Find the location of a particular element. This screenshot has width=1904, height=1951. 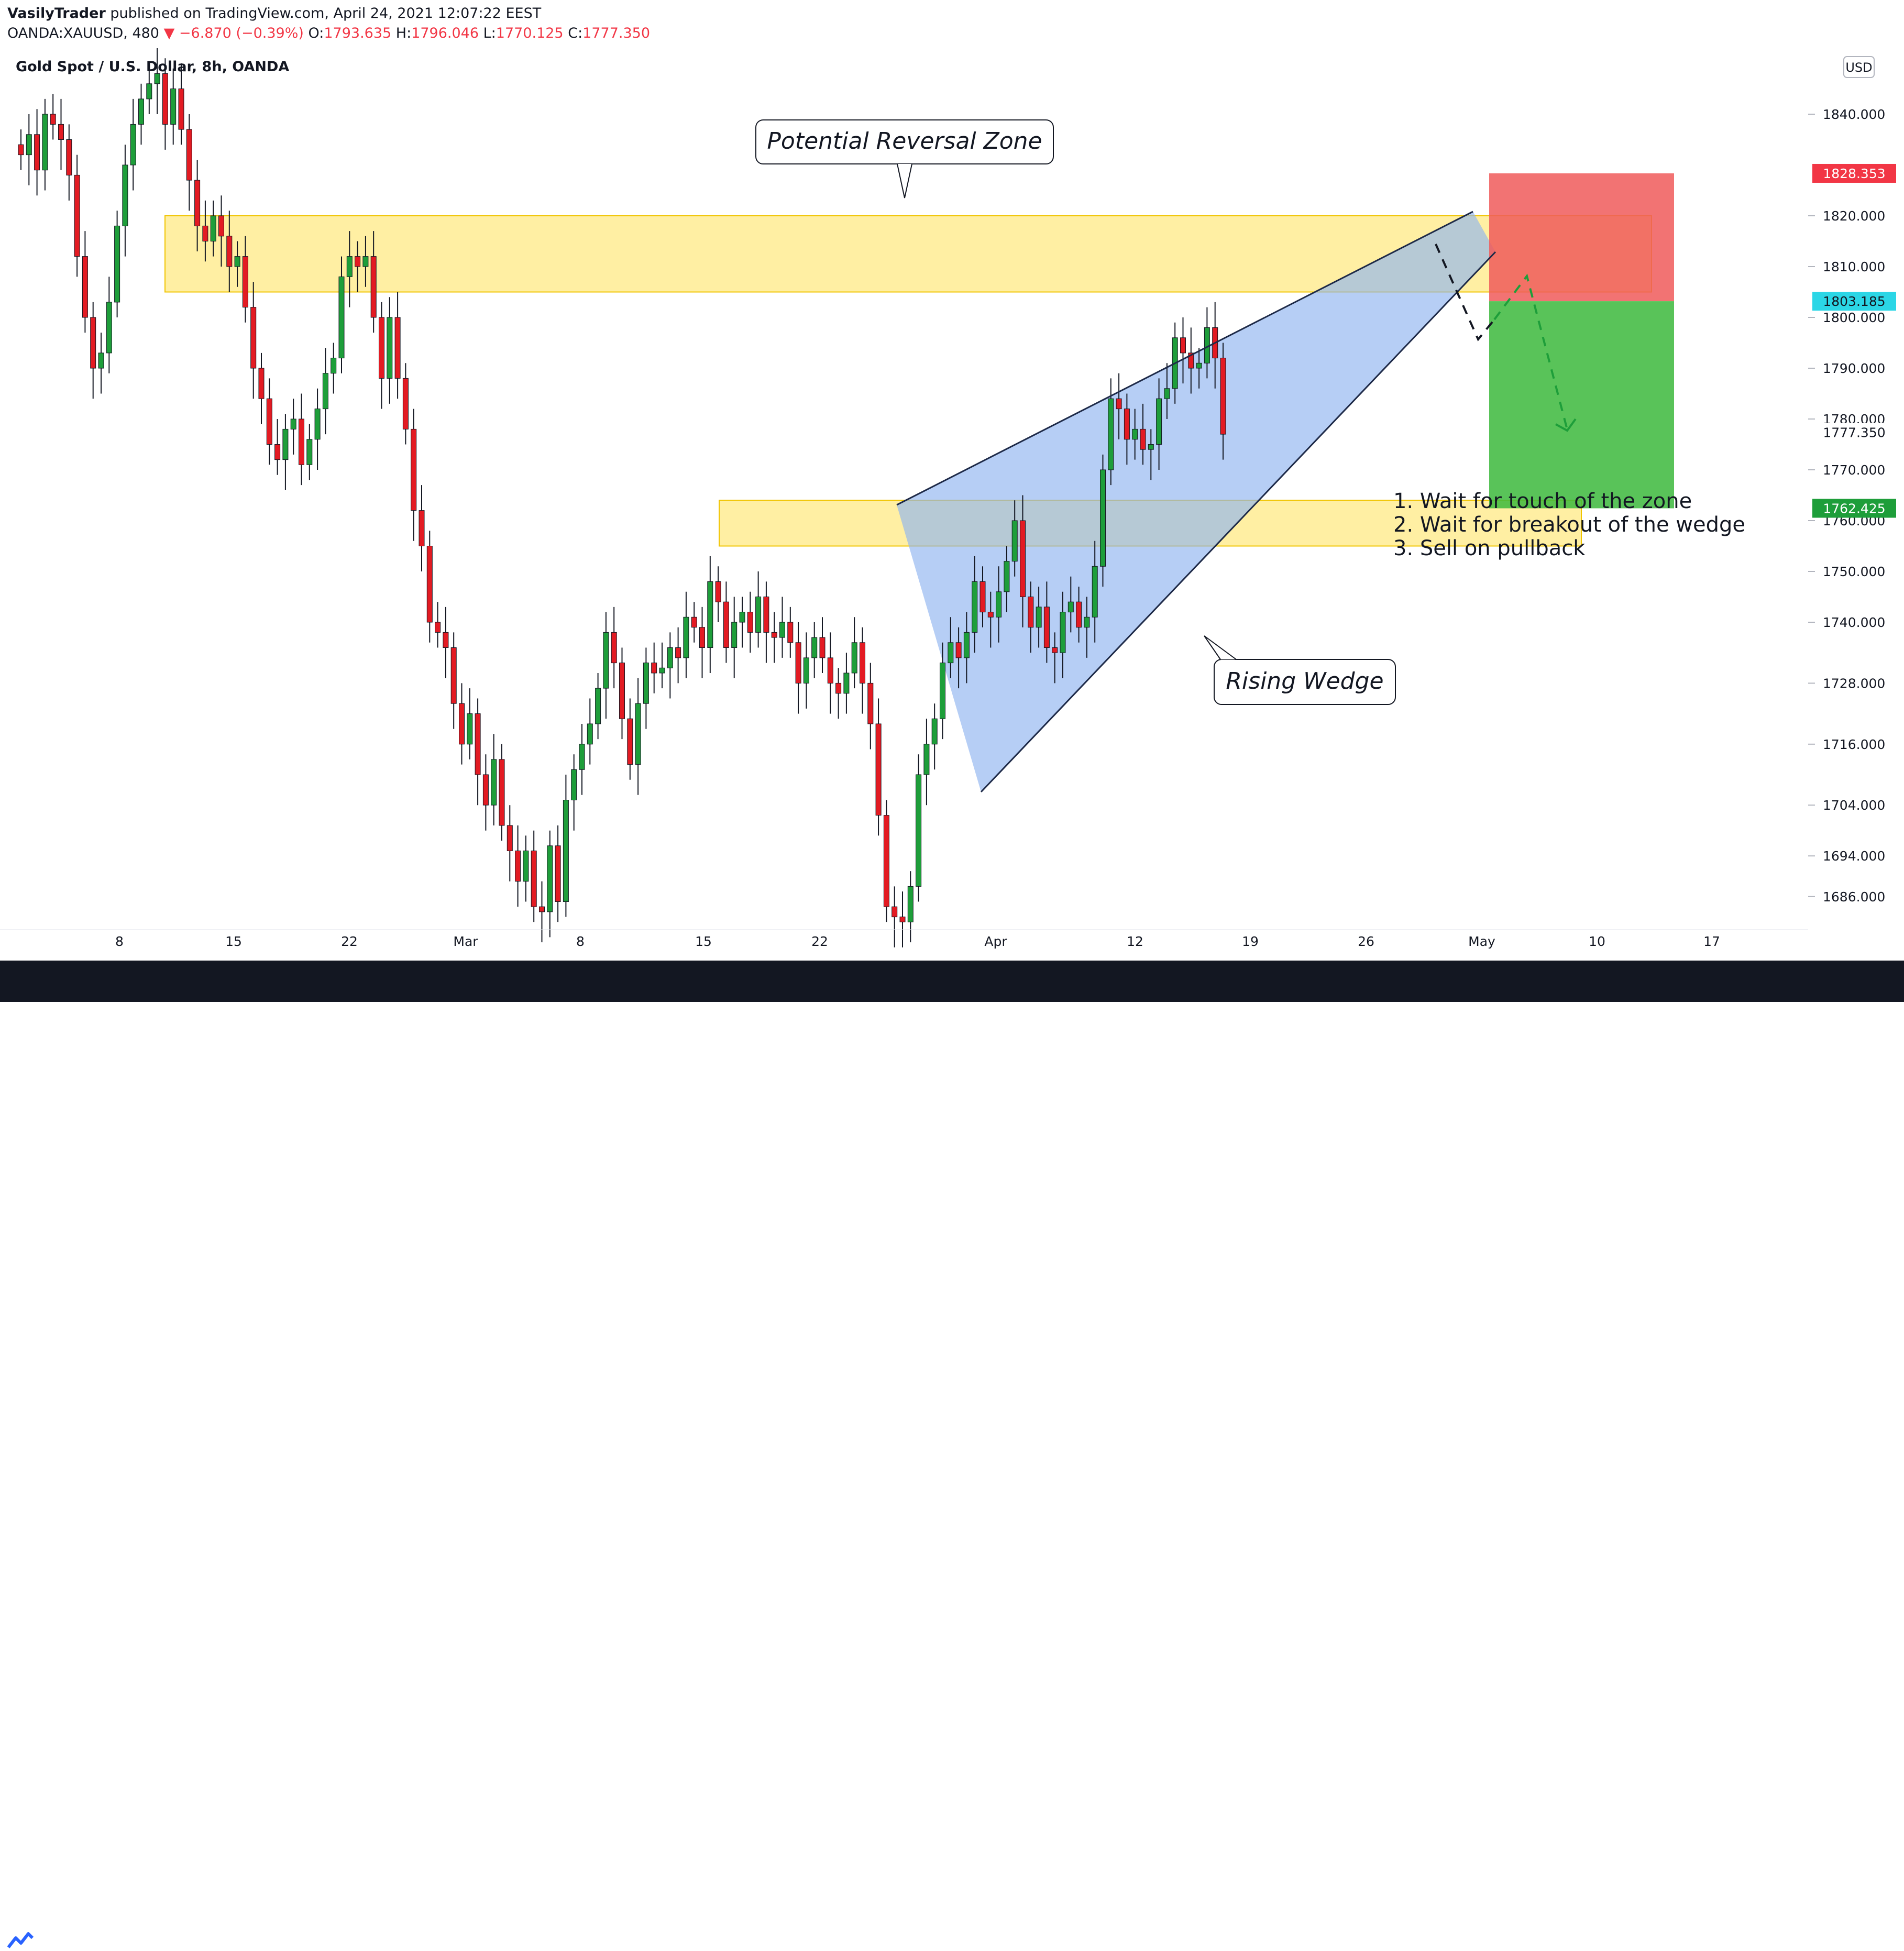

tradingview-brand: TradingView is located at coordinates (85, 1942).